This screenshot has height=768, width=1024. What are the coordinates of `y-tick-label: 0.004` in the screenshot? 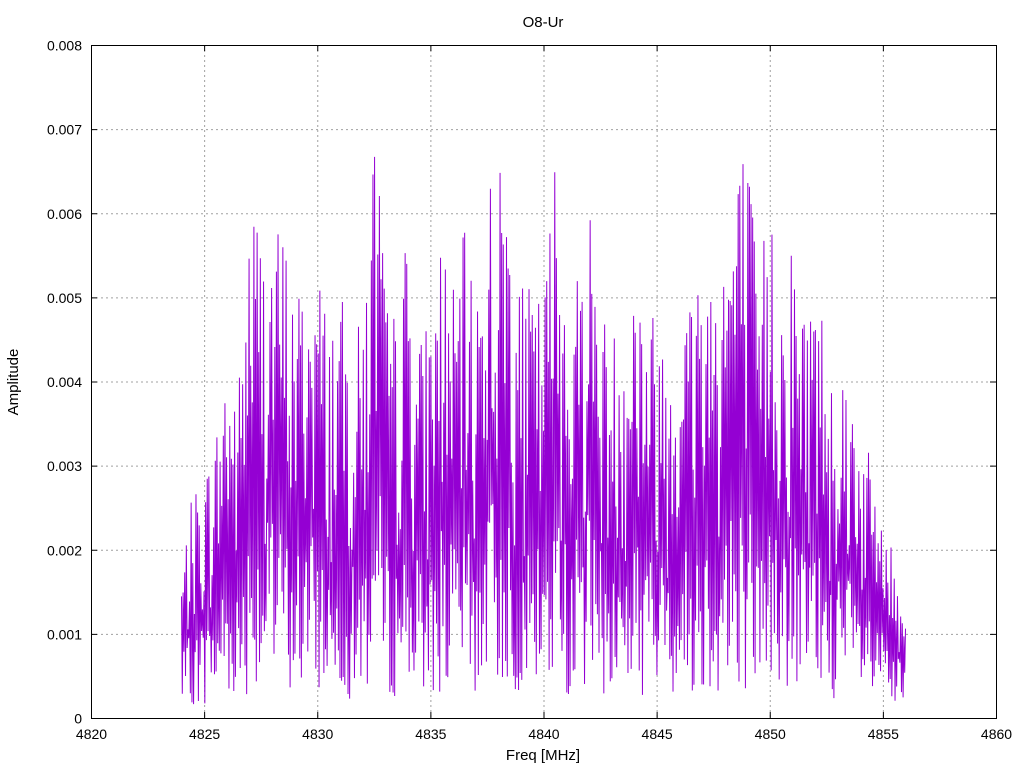 It's located at (64, 382).